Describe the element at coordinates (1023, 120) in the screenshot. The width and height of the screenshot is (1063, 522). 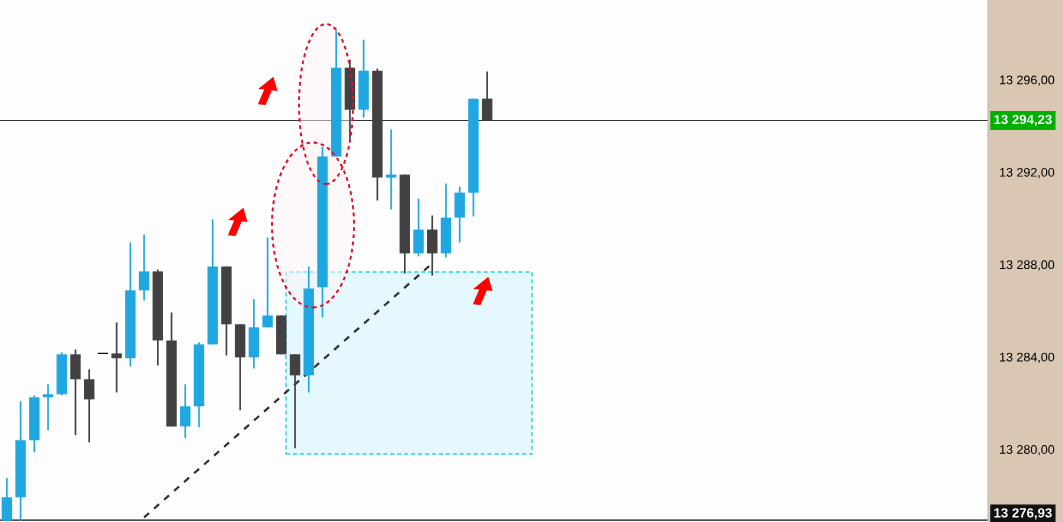
I see `ref-line-label: 13 294,23` at that location.